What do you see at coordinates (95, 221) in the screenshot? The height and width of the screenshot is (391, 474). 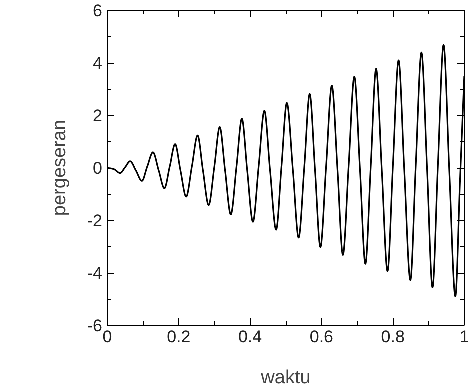 I see `y-tick-label: -2` at bounding box center [95, 221].